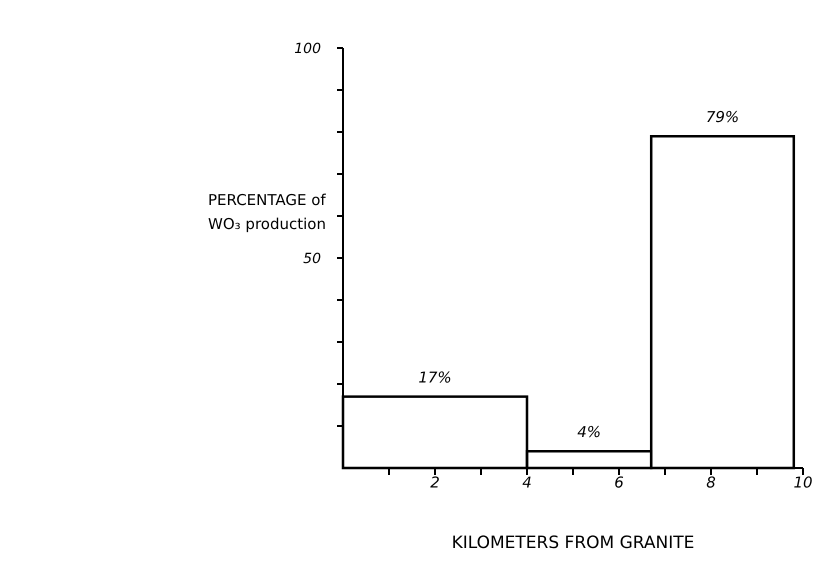 The height and width of the screenshot is (579, 817). What do you see at coordinates (267, 212) in the screenshot?
I see `y-axis-title: PERCENTAGE of WO₃ production` at bounding box center [267, 212].